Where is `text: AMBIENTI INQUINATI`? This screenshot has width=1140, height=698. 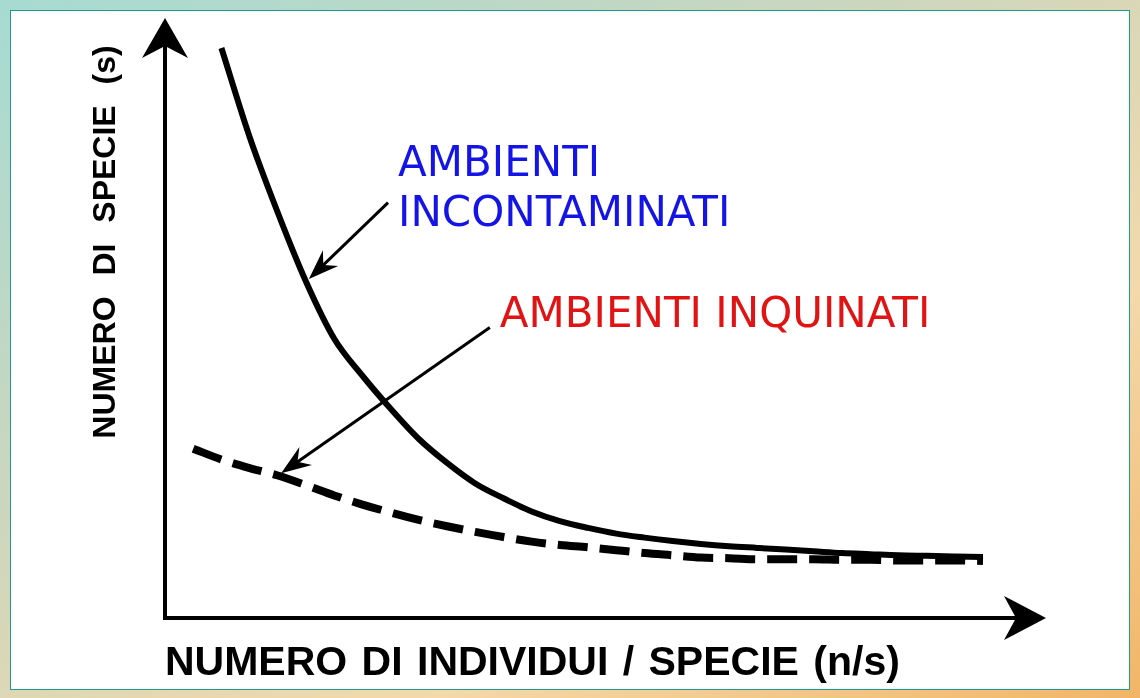 text: AMBIENTI INQUINATI is located at coordinates (715, 312).